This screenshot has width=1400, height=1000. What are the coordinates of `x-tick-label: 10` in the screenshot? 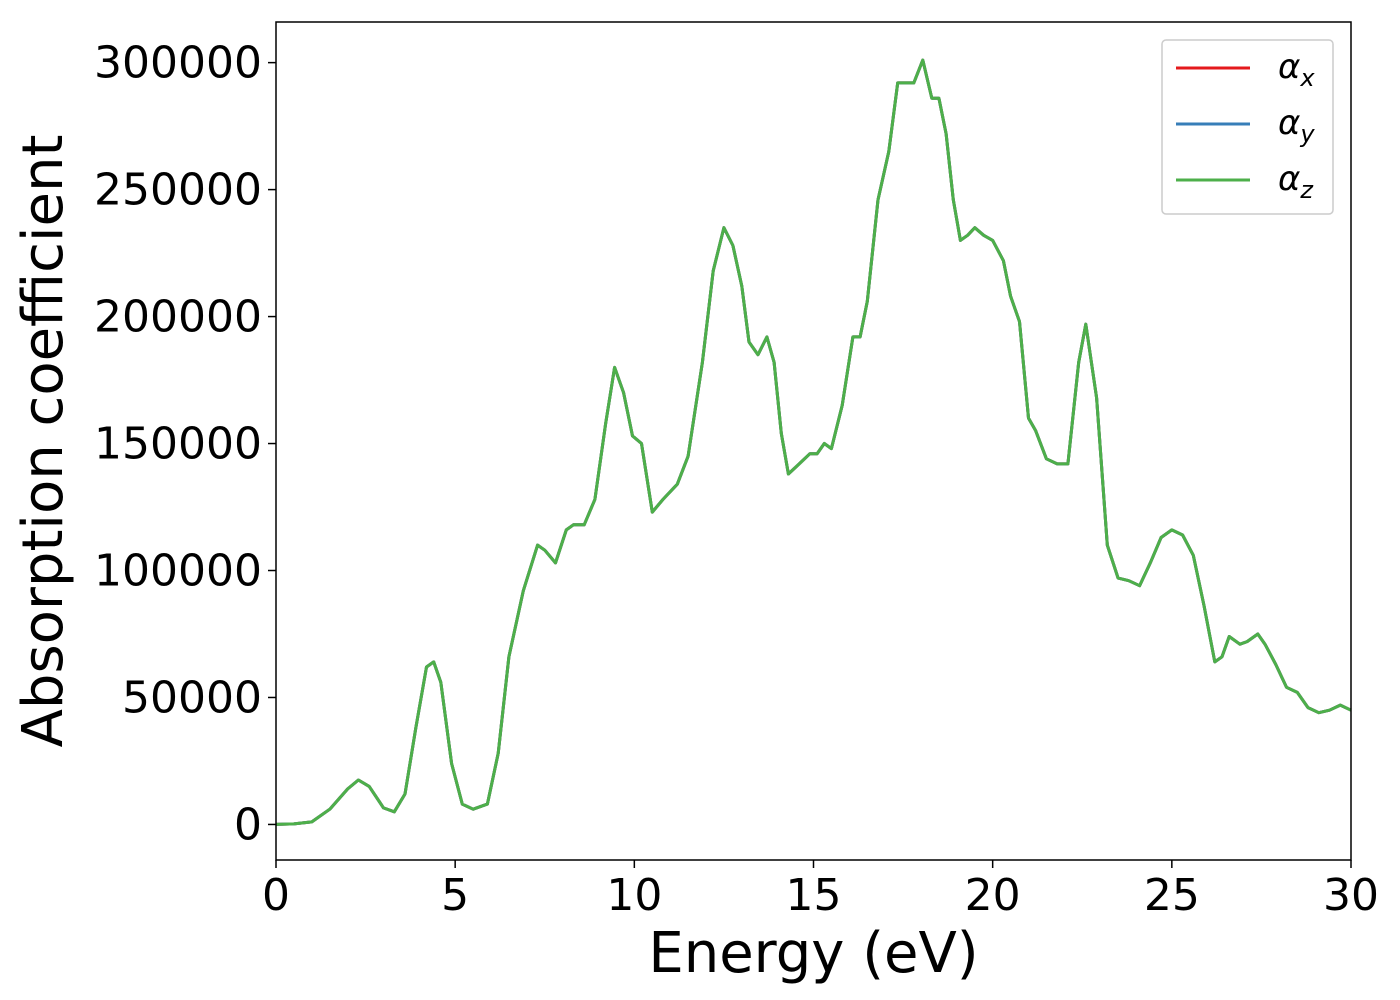 It's located at (634, 895).